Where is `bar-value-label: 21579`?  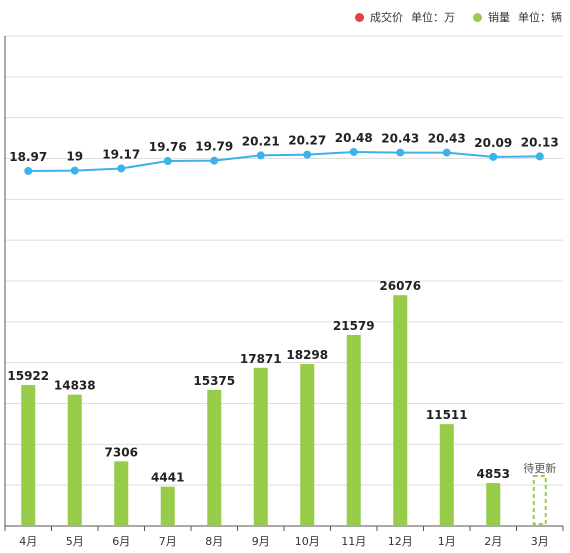 bar-value-label: 21579 is located at coordinates (354, 326).